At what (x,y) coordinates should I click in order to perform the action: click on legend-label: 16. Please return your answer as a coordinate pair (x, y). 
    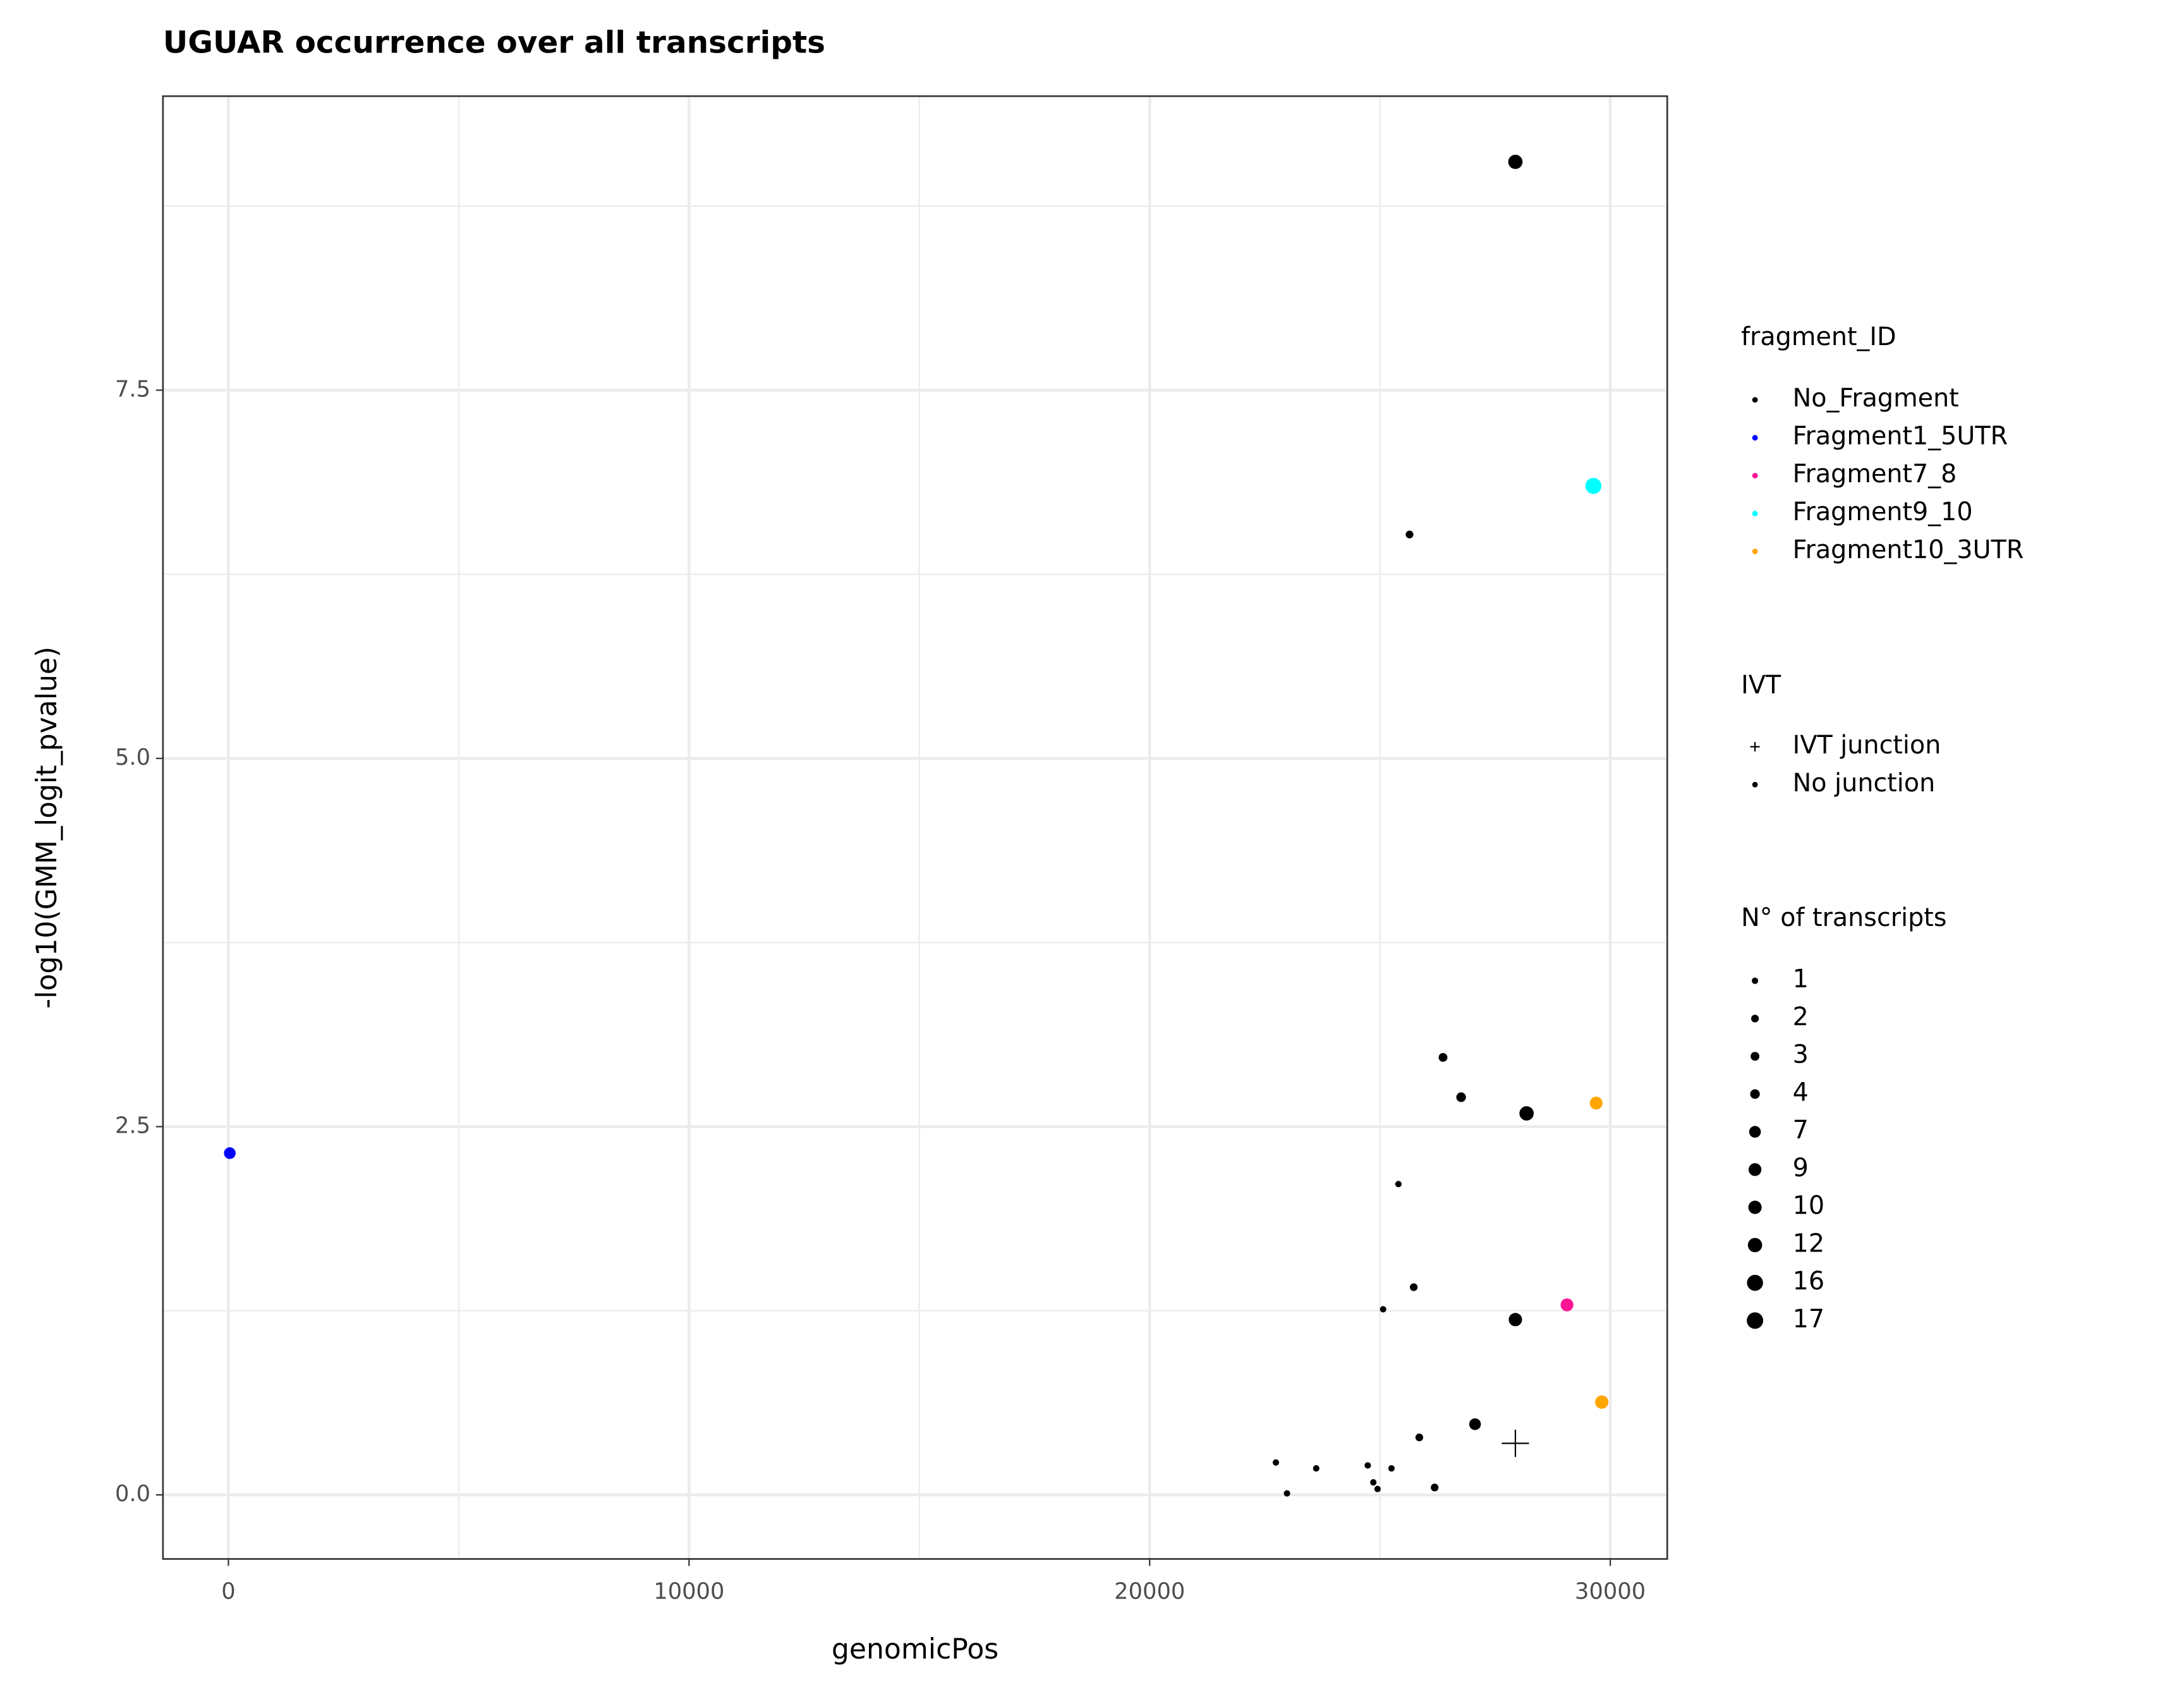
    Looking at the image, I should click on (1808, 1281).